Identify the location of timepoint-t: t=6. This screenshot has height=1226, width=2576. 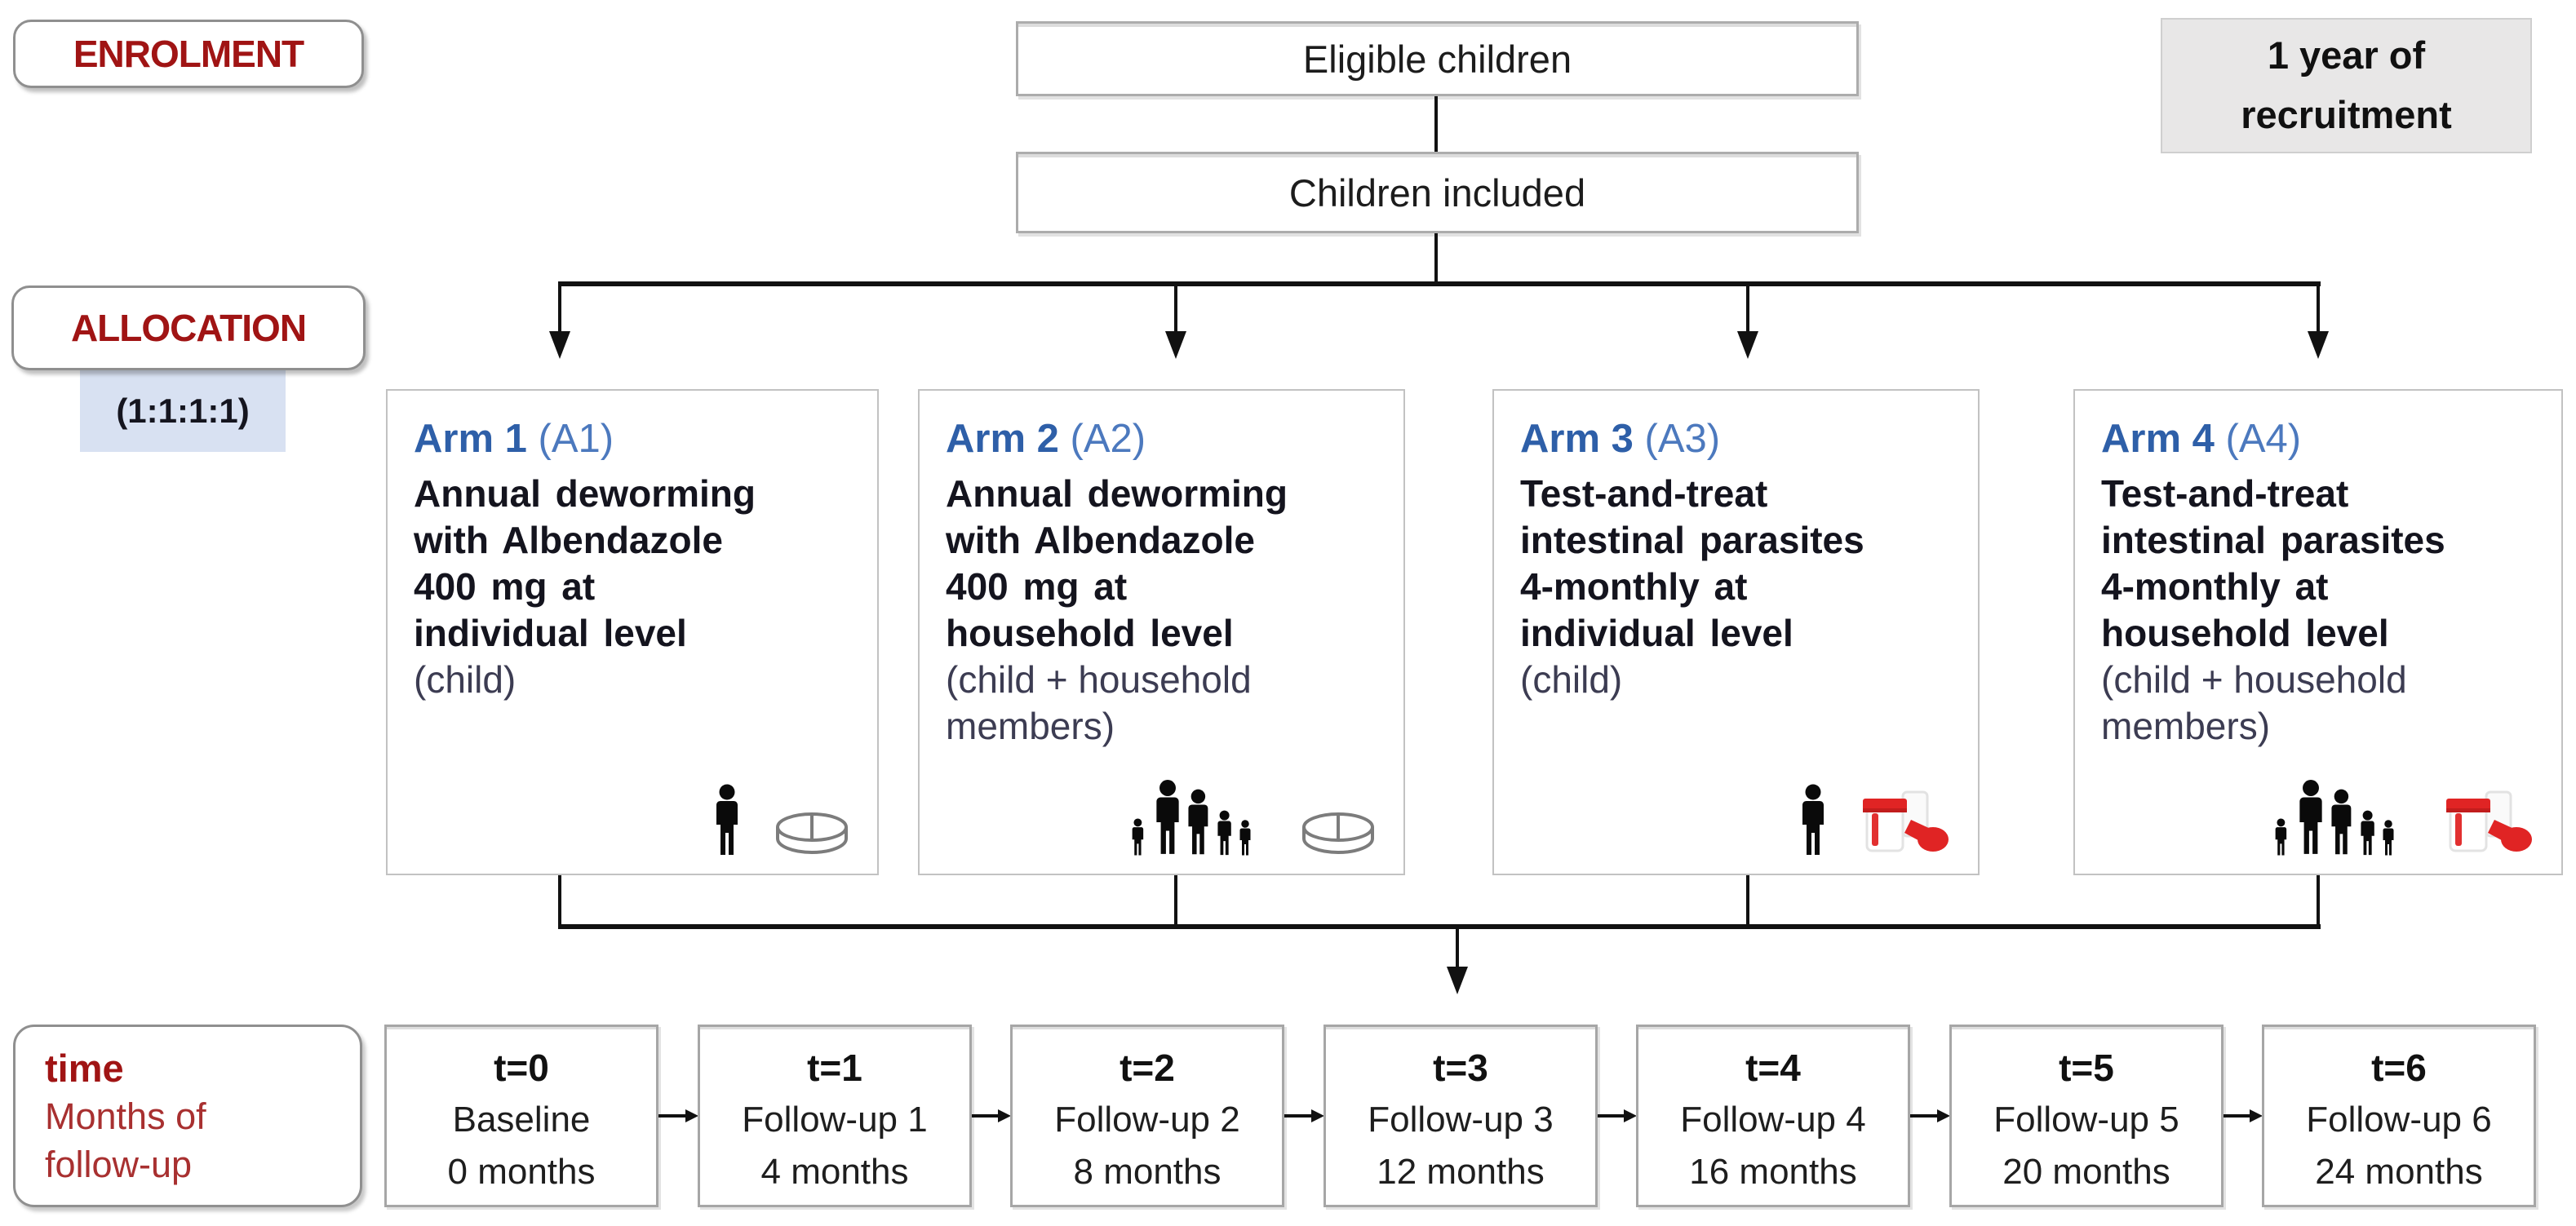
(2399, 1068).